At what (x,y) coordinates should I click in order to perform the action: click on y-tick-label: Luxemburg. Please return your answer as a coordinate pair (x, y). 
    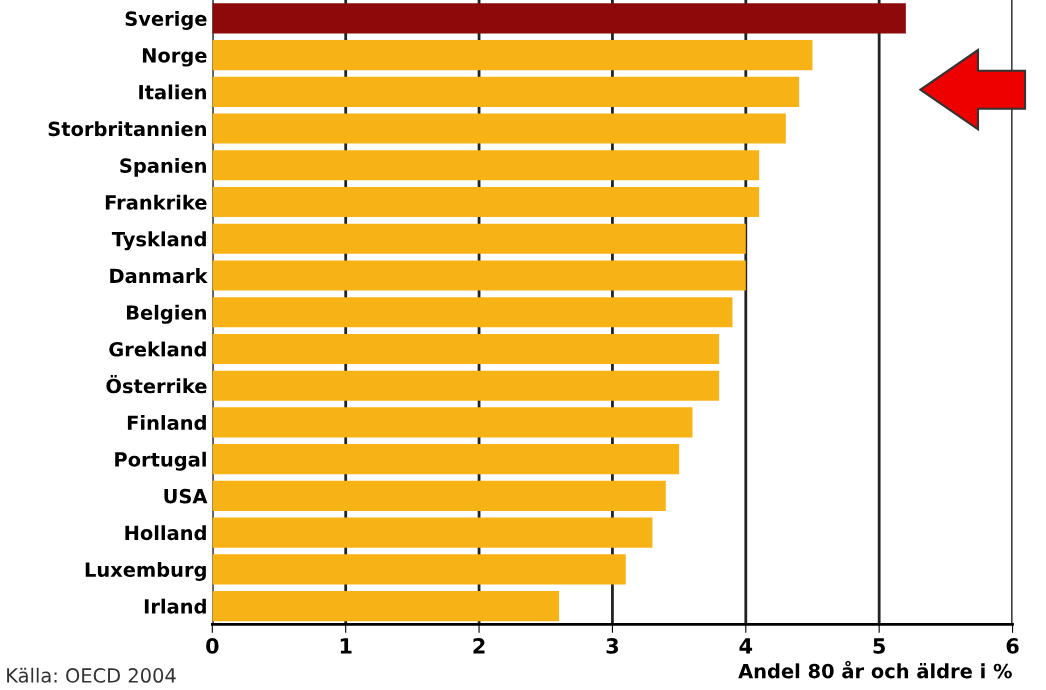
    Looking at the image, I should click on (145, 571).